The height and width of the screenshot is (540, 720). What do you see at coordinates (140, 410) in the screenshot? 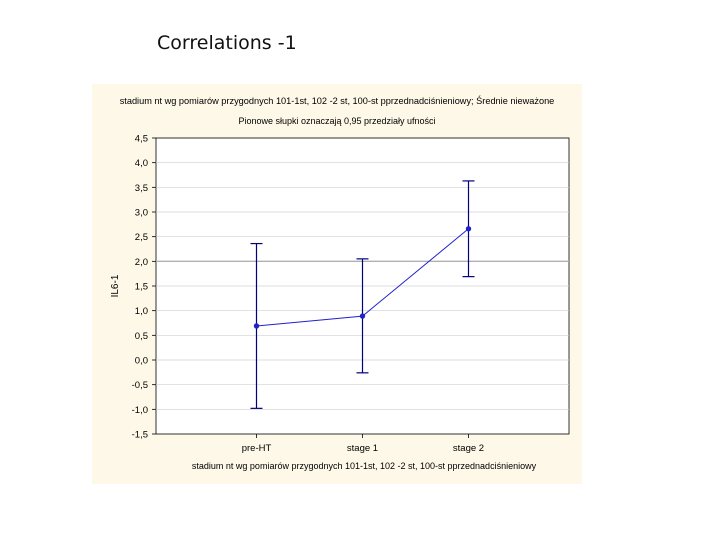
I see `y-tick-label: -1,0` at bounding box center [140, 410].